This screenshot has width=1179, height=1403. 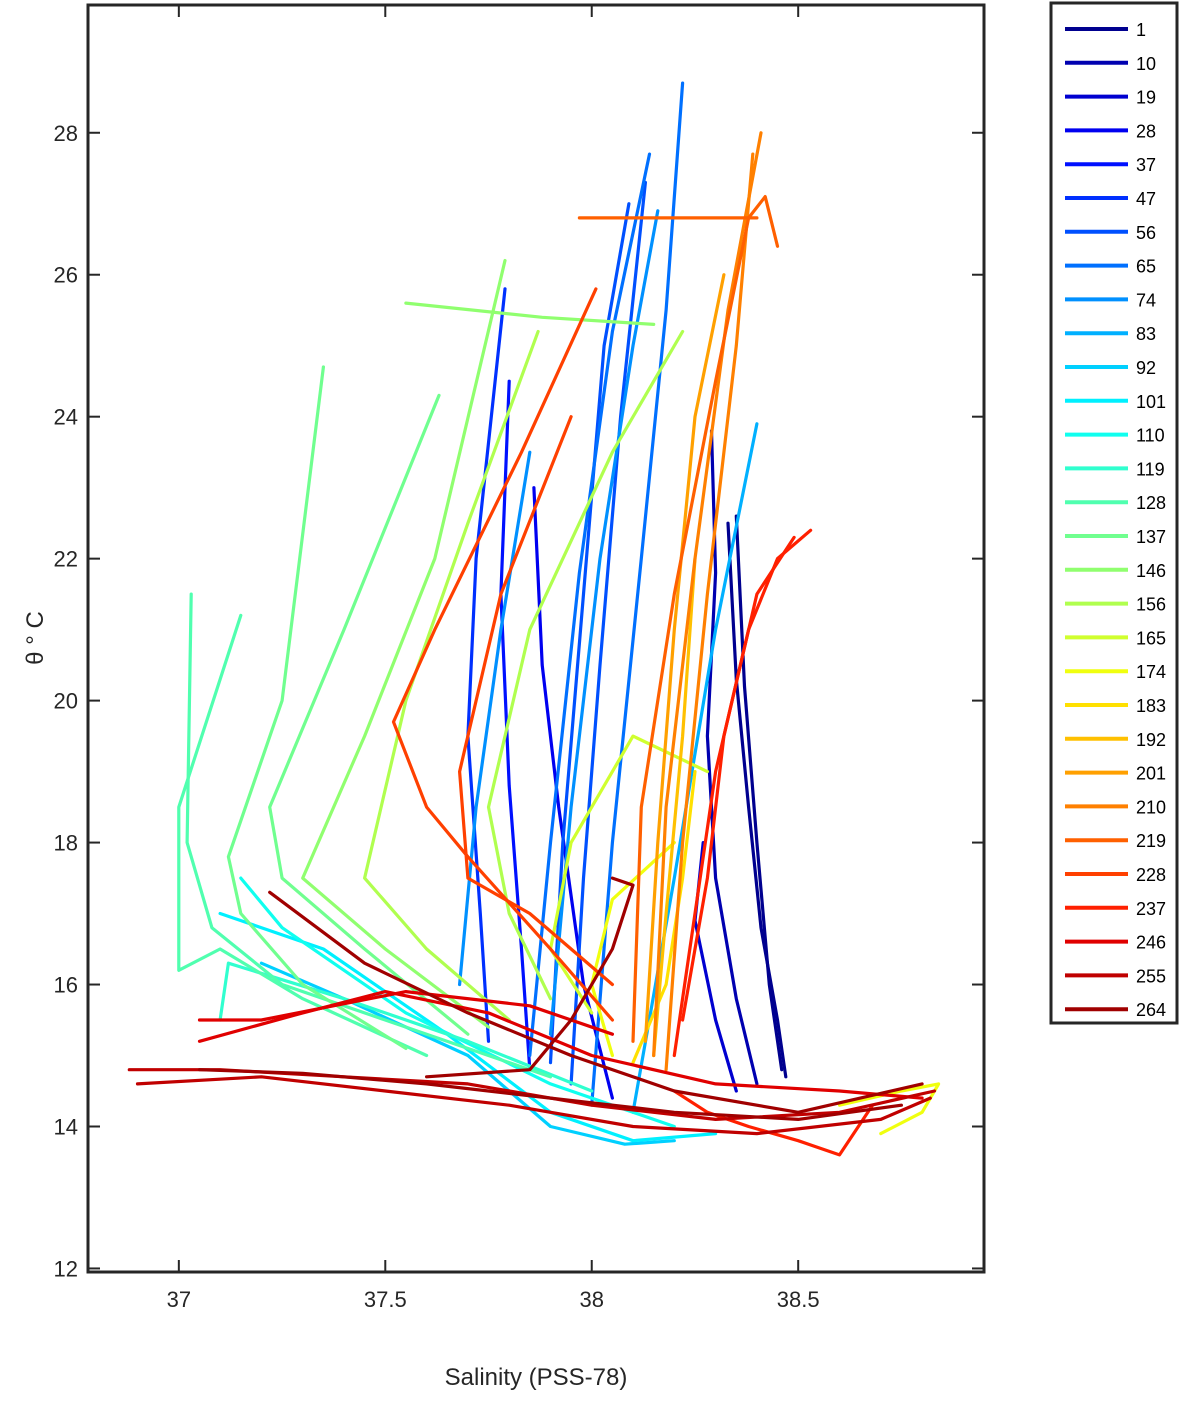 I want to click on legend-label-1: 1, so click(x=1141, y=30).